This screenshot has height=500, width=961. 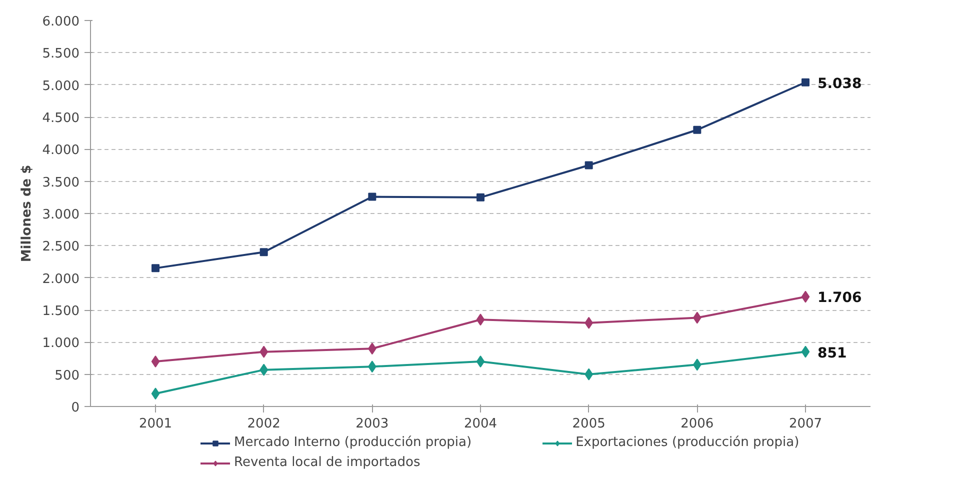 What do you see at coordinates (61, 311) in the screenshot?
I see `y-tick-label: 1.500` at bounding box center [61, 311].